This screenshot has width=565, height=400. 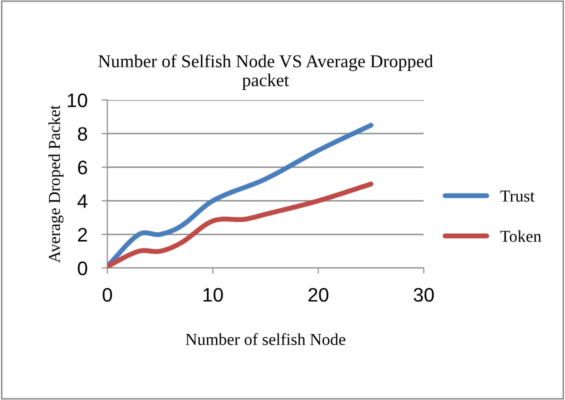 What do you see at coordinates (82, 235) in the screenshot?
I see `y-tick-label: 2` at bounding box center [82, 235].